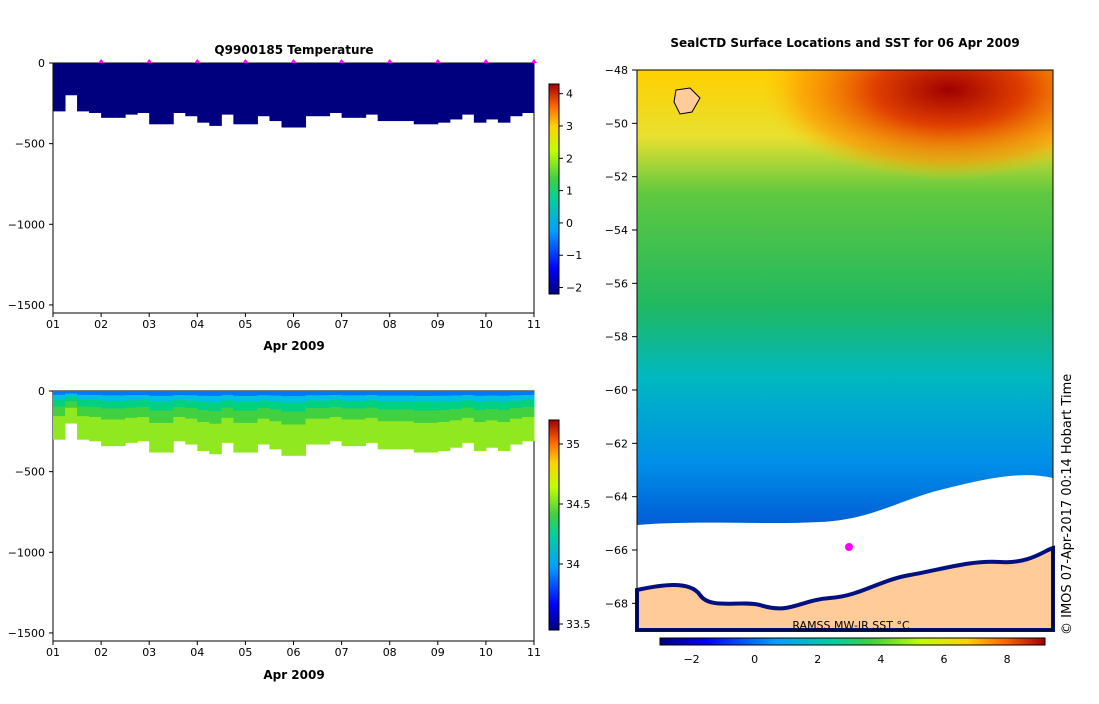  What do you see at coordinates (101, 324) in the screenshot?
I see `x-tick-label: 02` at bounding box center [101, 324].